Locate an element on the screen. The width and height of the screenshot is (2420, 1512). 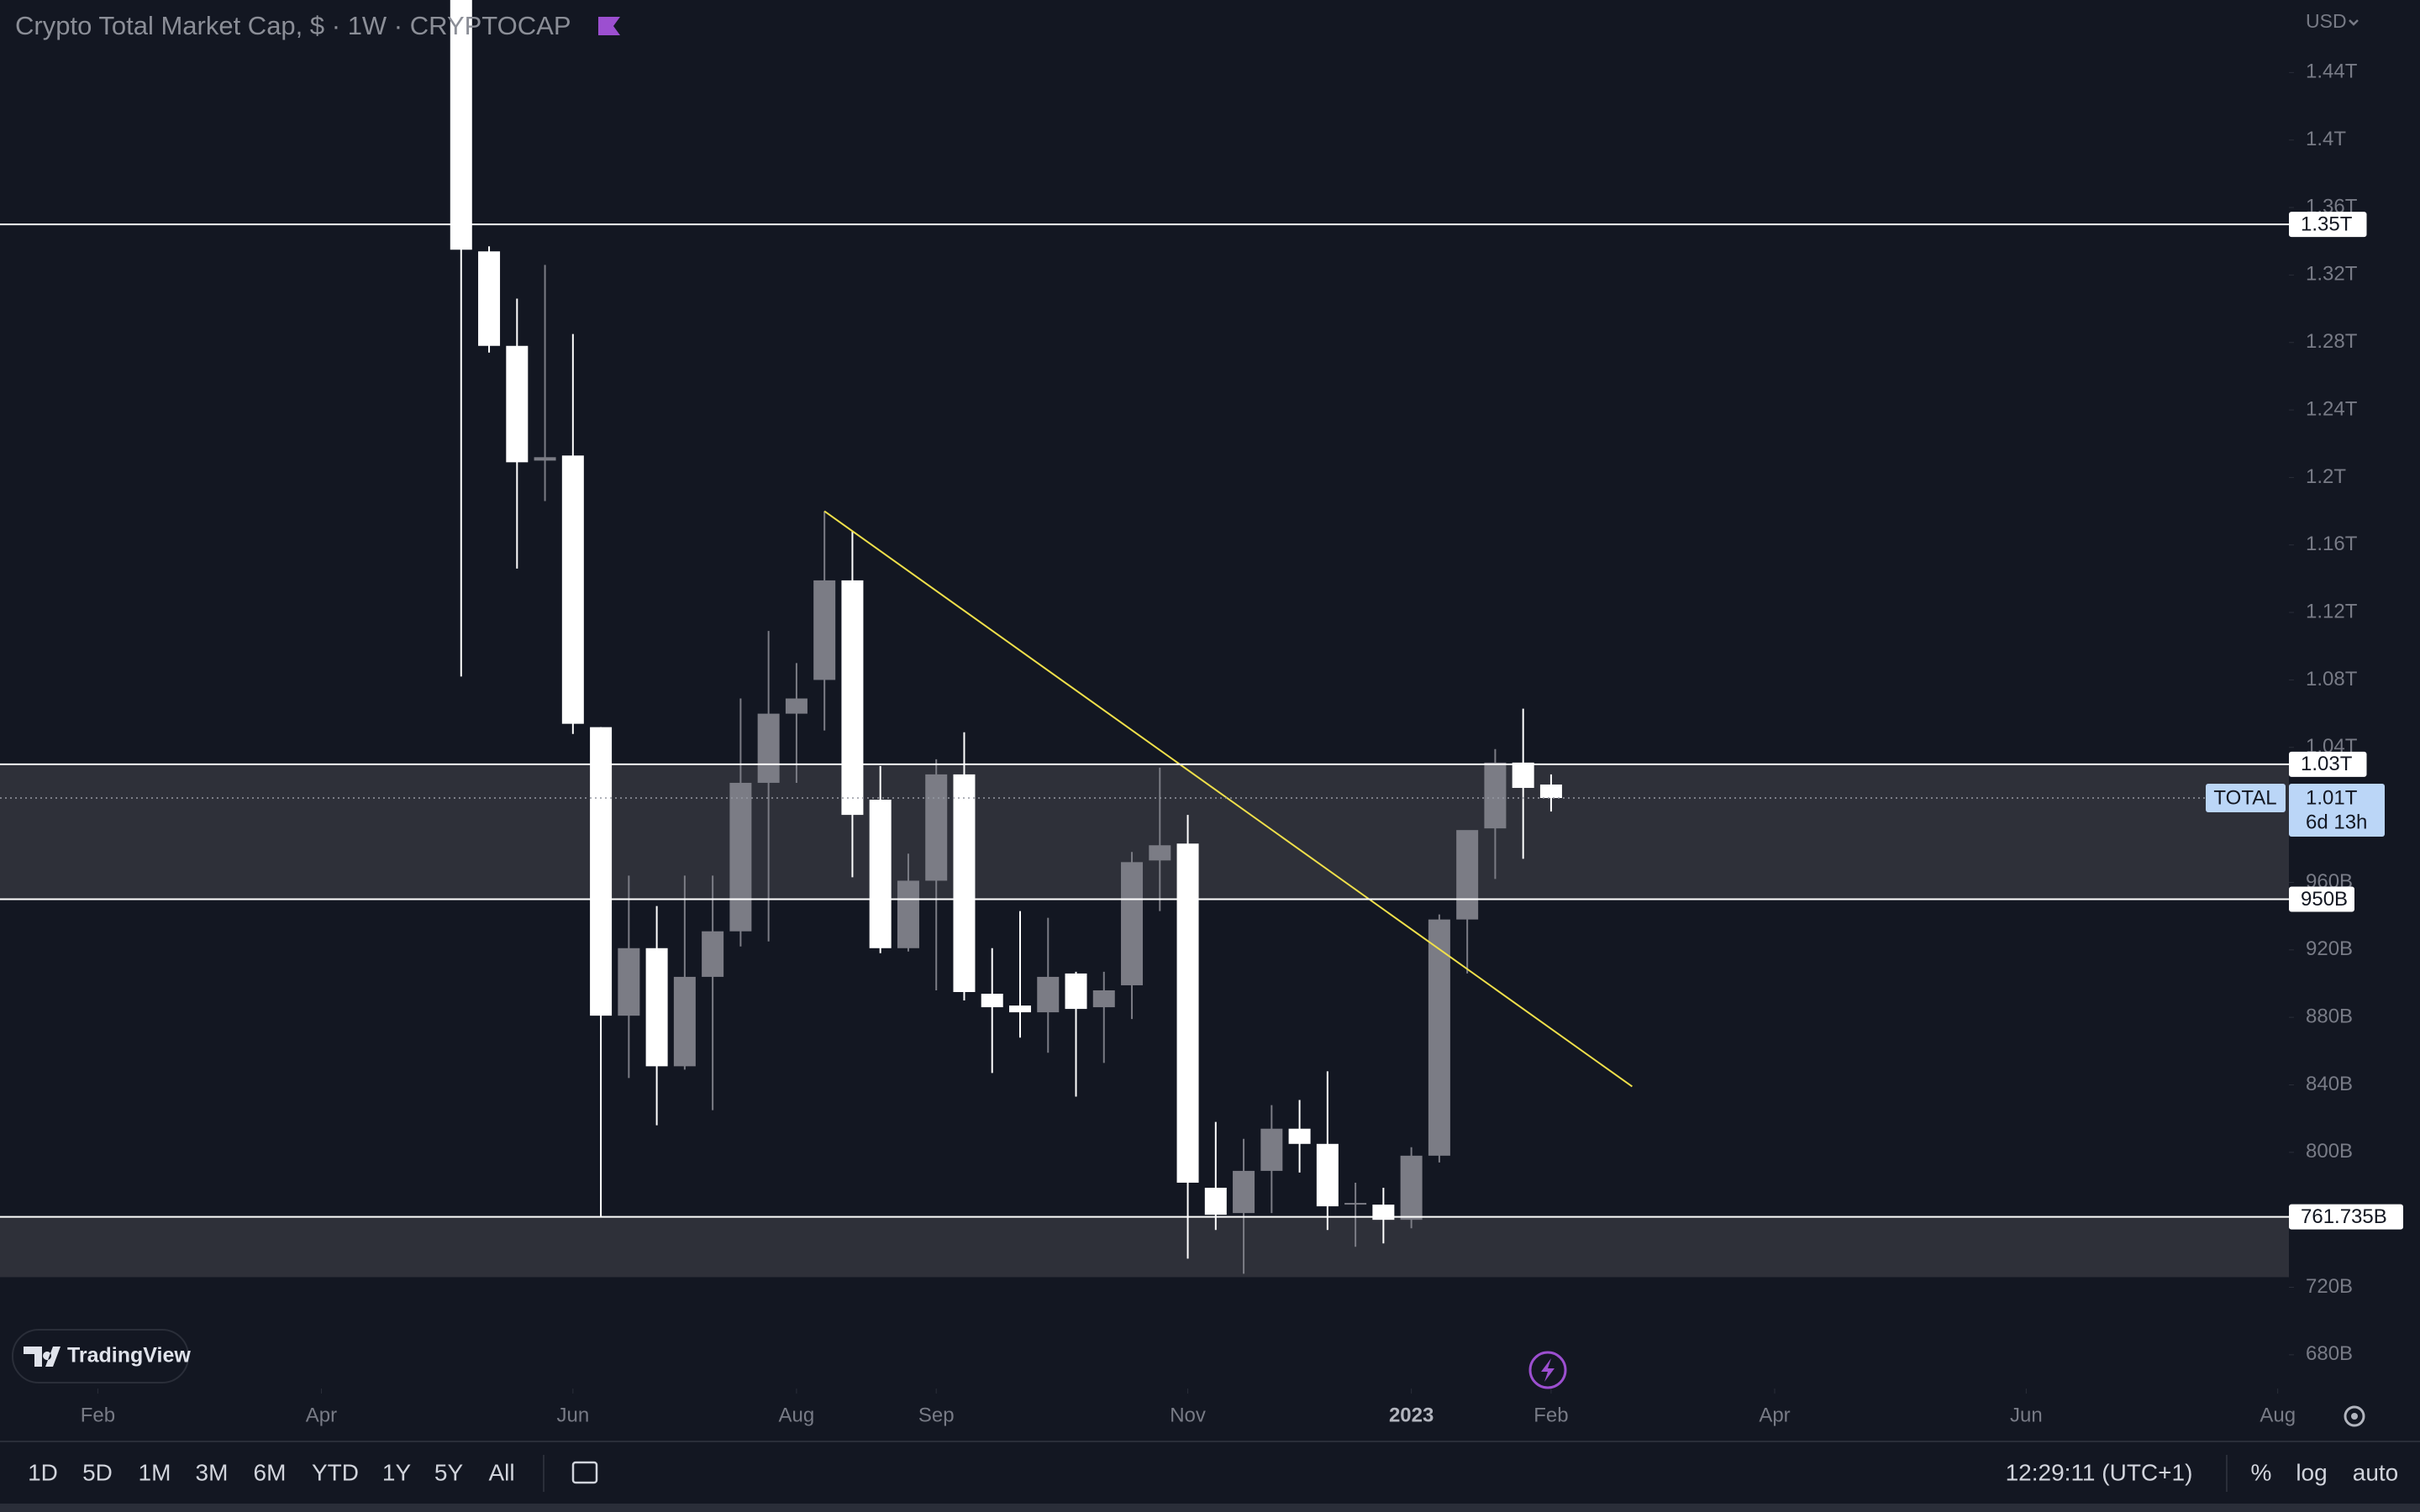
y-tick-label: 880B is located at coordinates (2329, 1016).